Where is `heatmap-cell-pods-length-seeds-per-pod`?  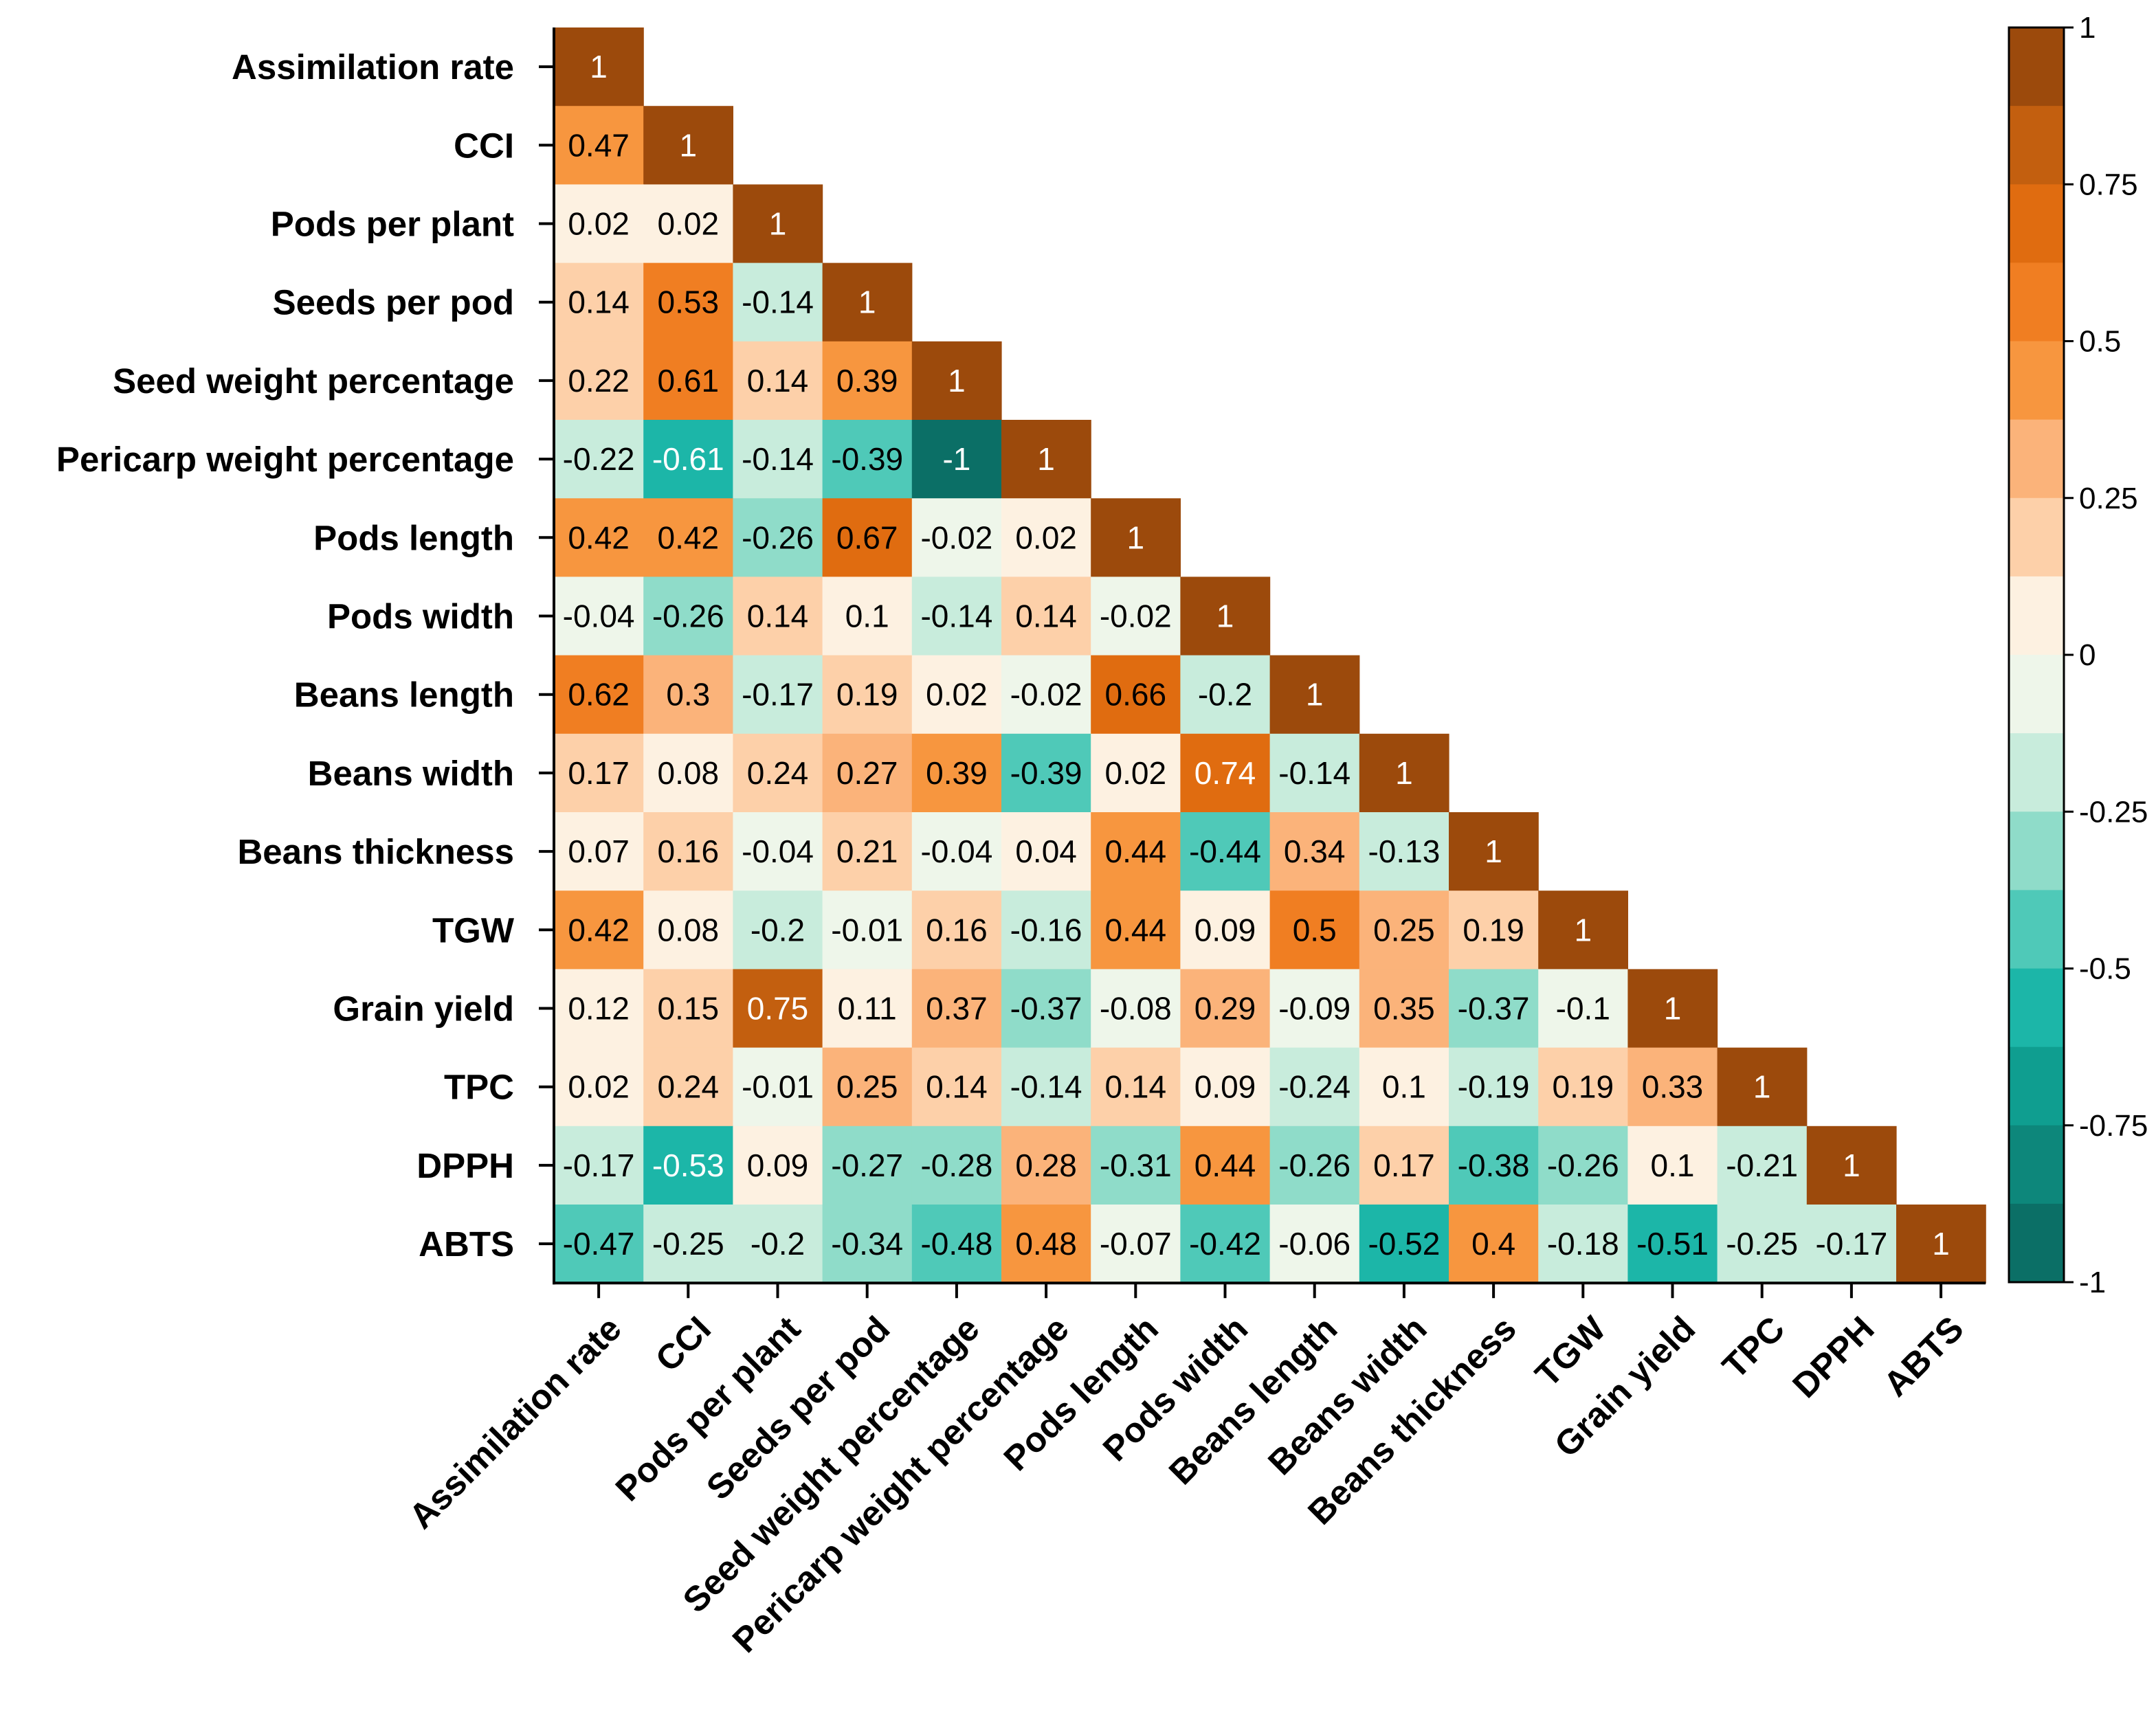
heatmap-cell-pods-length-seeds-per-pod is located at coordinates (868, 537).